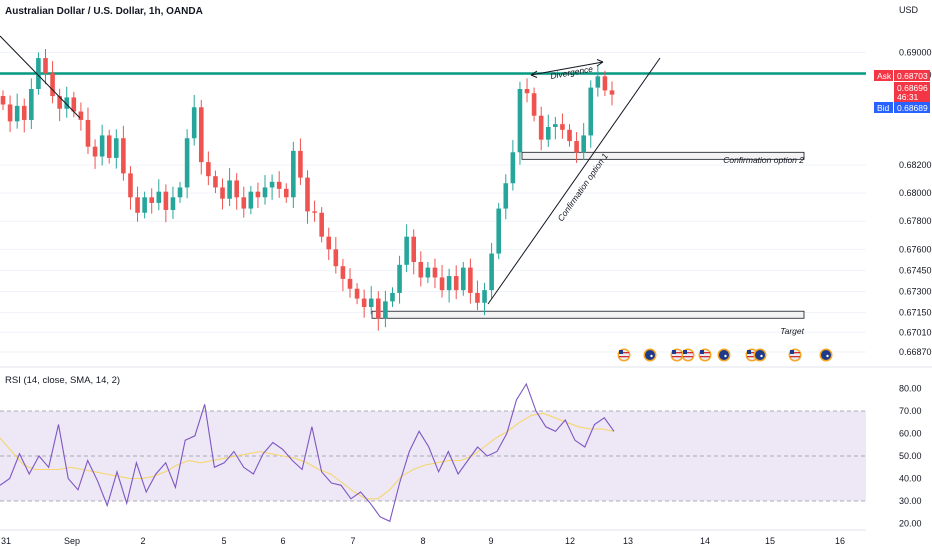 The height and width of the screenshot is (550, 932). What do you see at coordinates (490, 541) in the screenshot?
I see `time-tick-label: 9` at bounding box center [490, 541].